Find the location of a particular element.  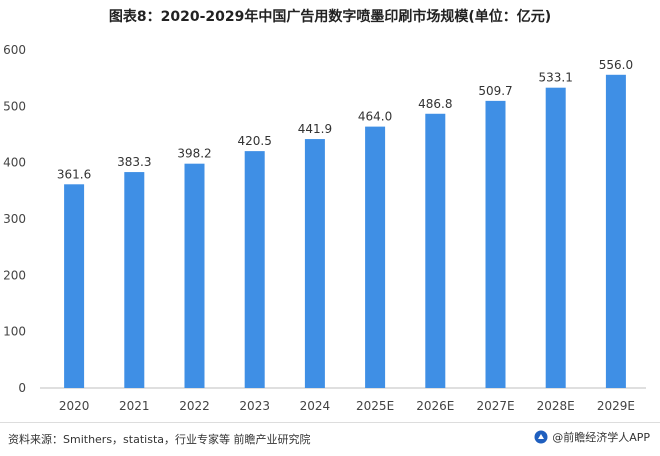

x-tick-label: 2022 is located at coordinates (194, 406).